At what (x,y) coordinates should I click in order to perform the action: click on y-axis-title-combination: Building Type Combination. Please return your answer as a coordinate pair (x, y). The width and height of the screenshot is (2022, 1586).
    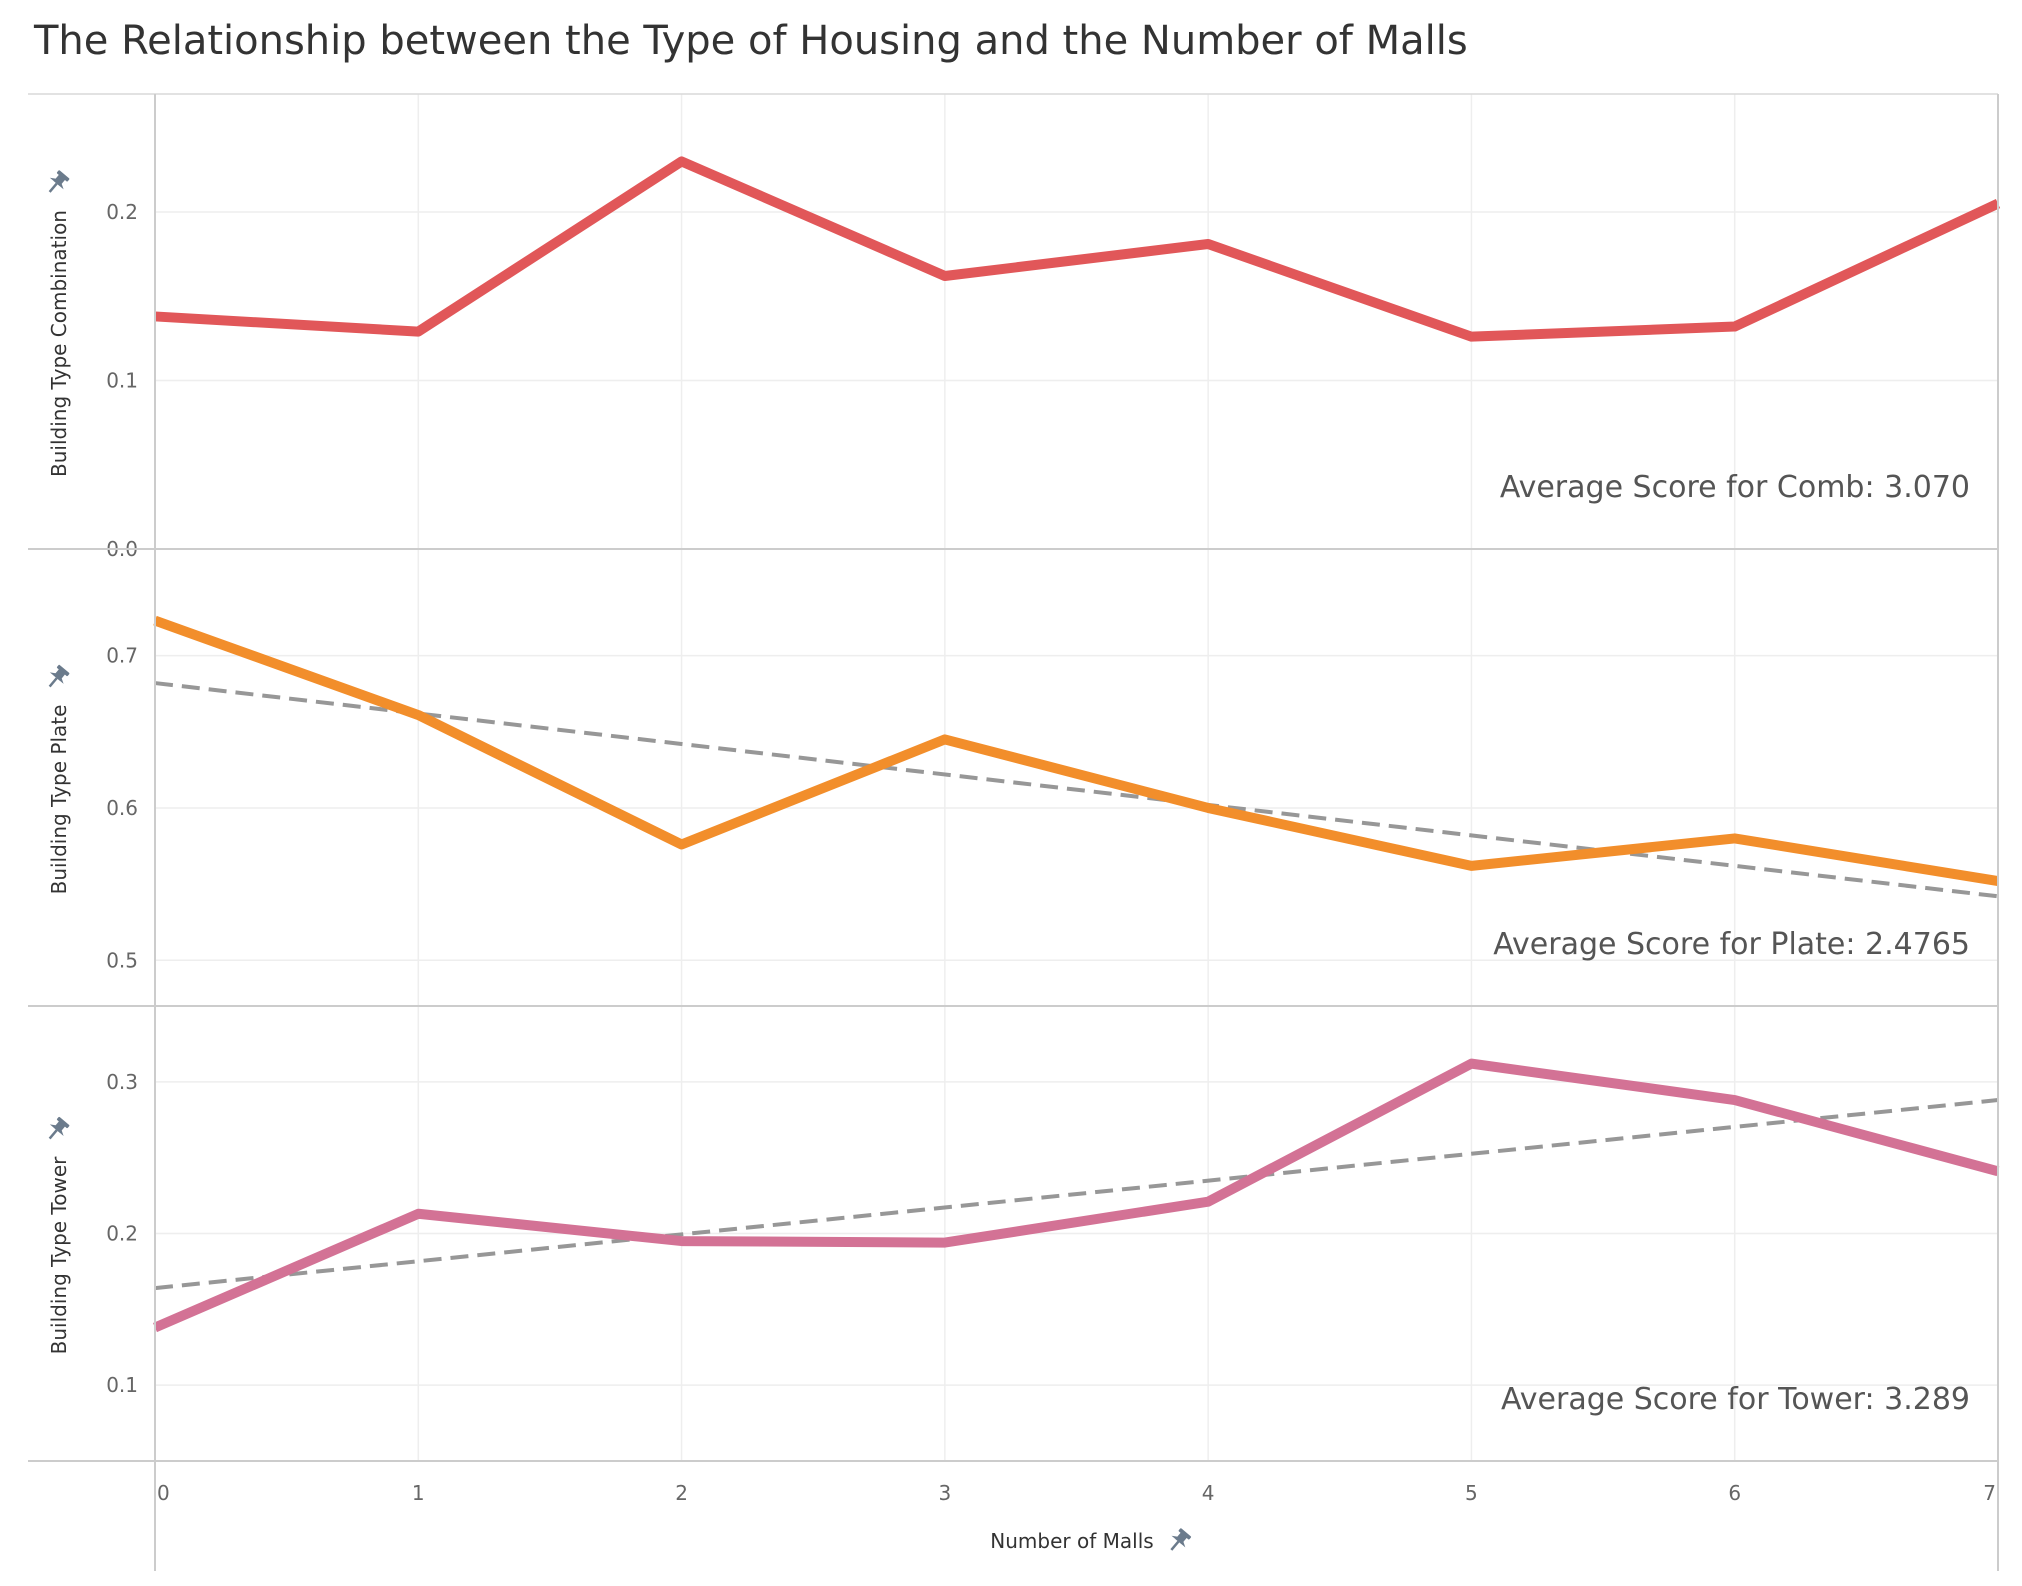
    Looking at the image, I should click on (59, 343).